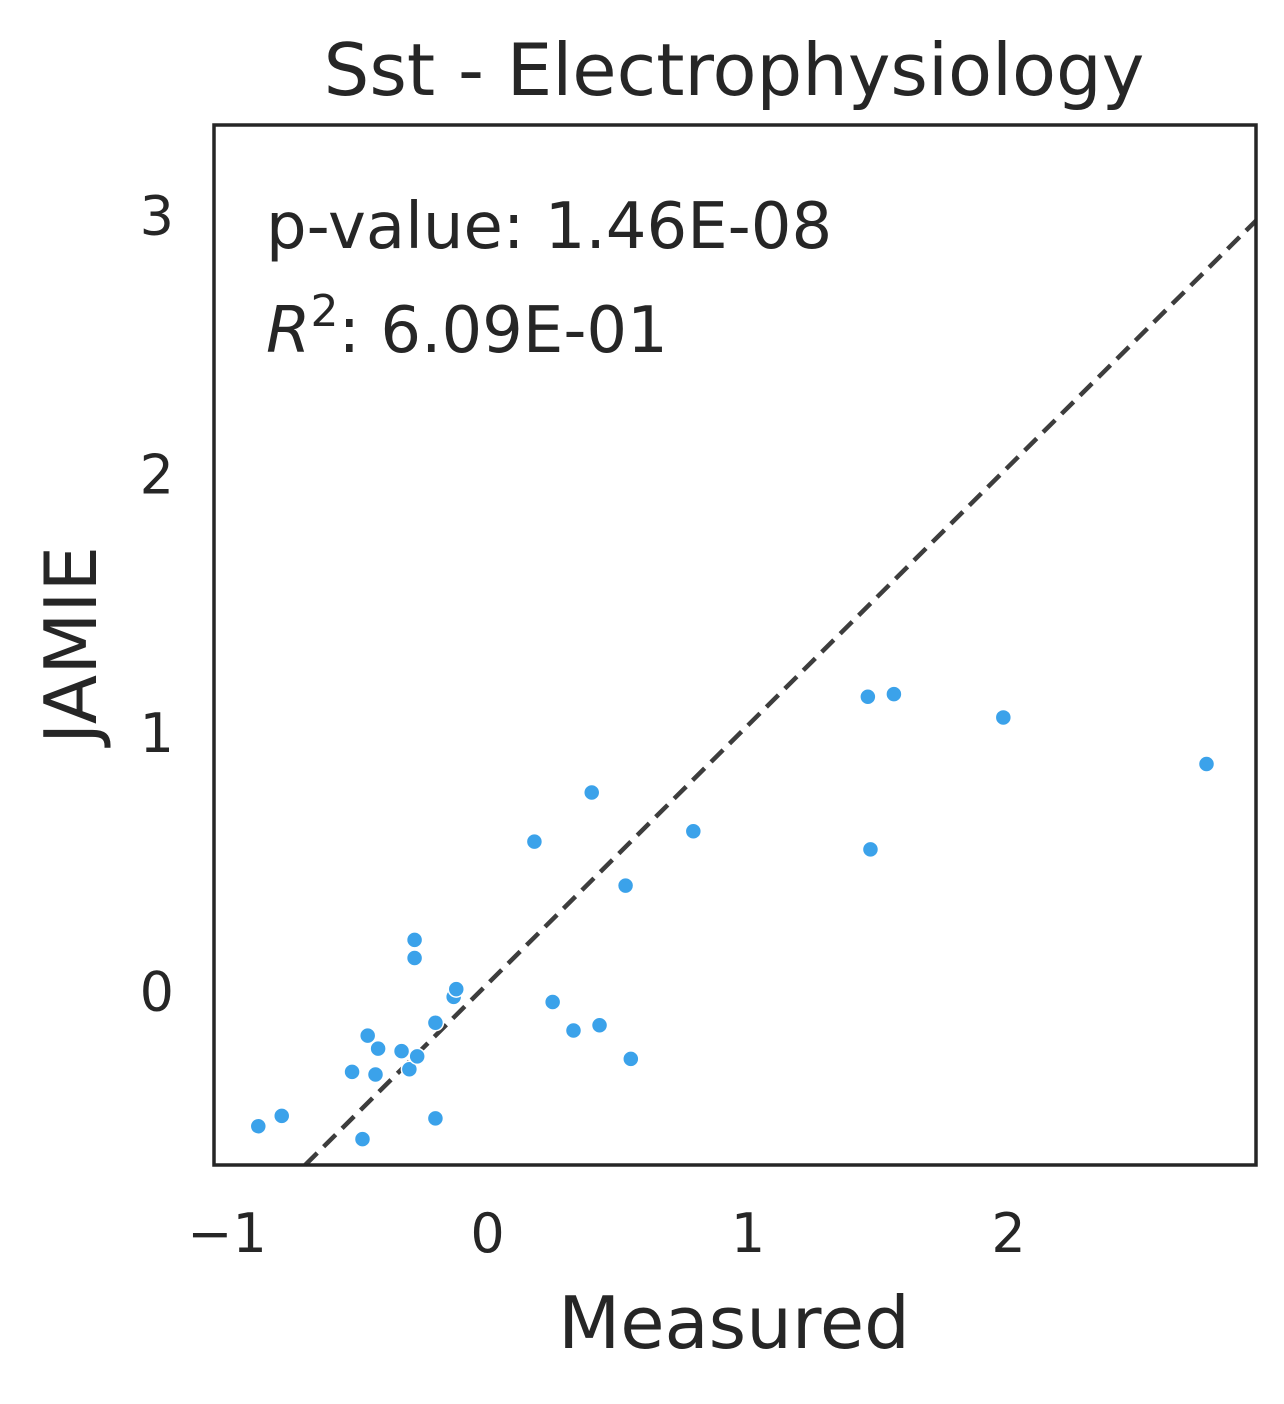 The image size is (1284, 1404). What do you see at coordinates (502, 331) in the screenshot?
I see `r-squared-value: : 6.09E-01` at bounding box center [502, 331].